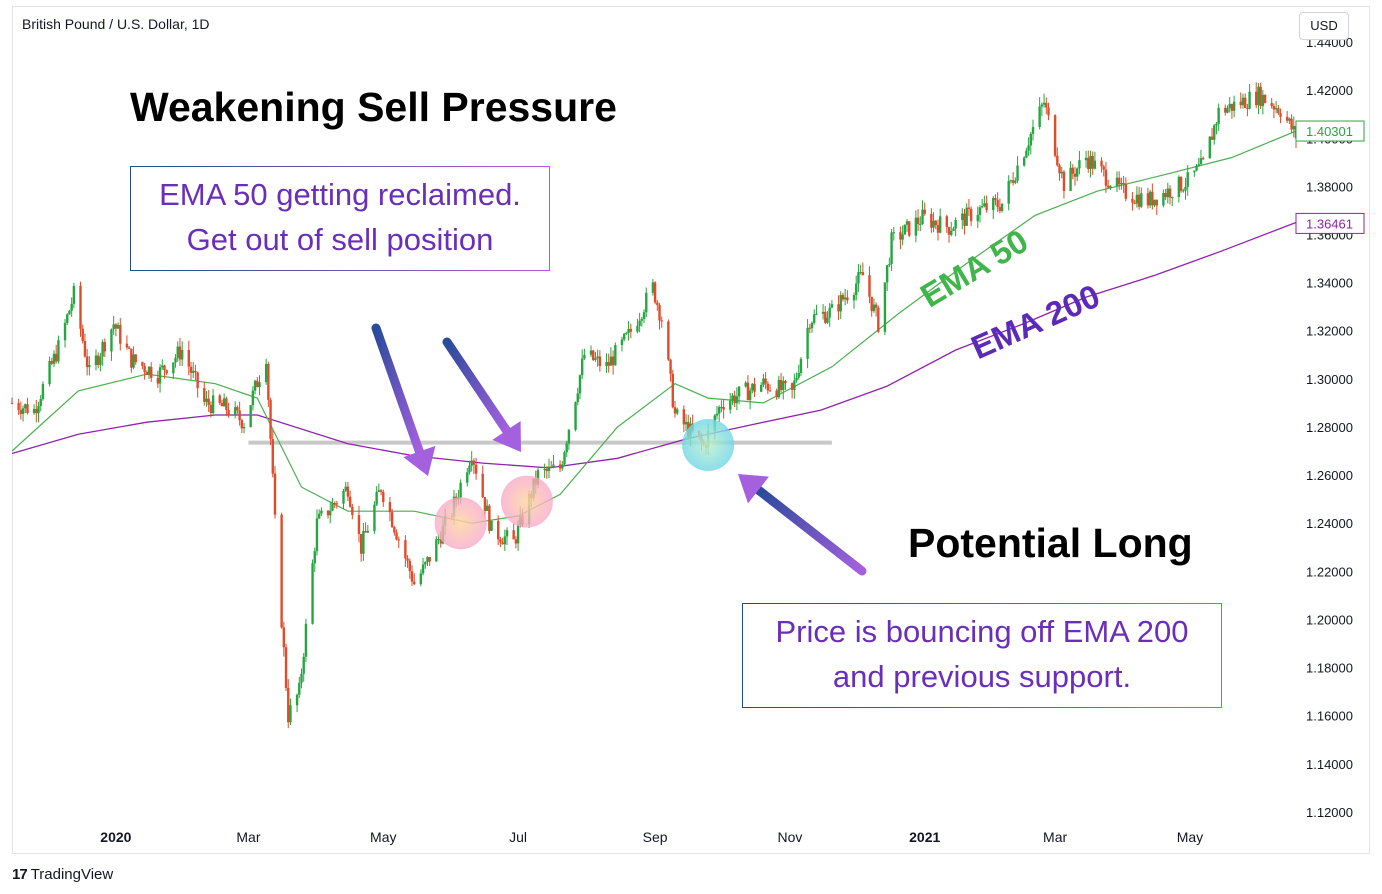  I want to click on note-line: Price is bouncing off EMA 200, so click(982, 631).